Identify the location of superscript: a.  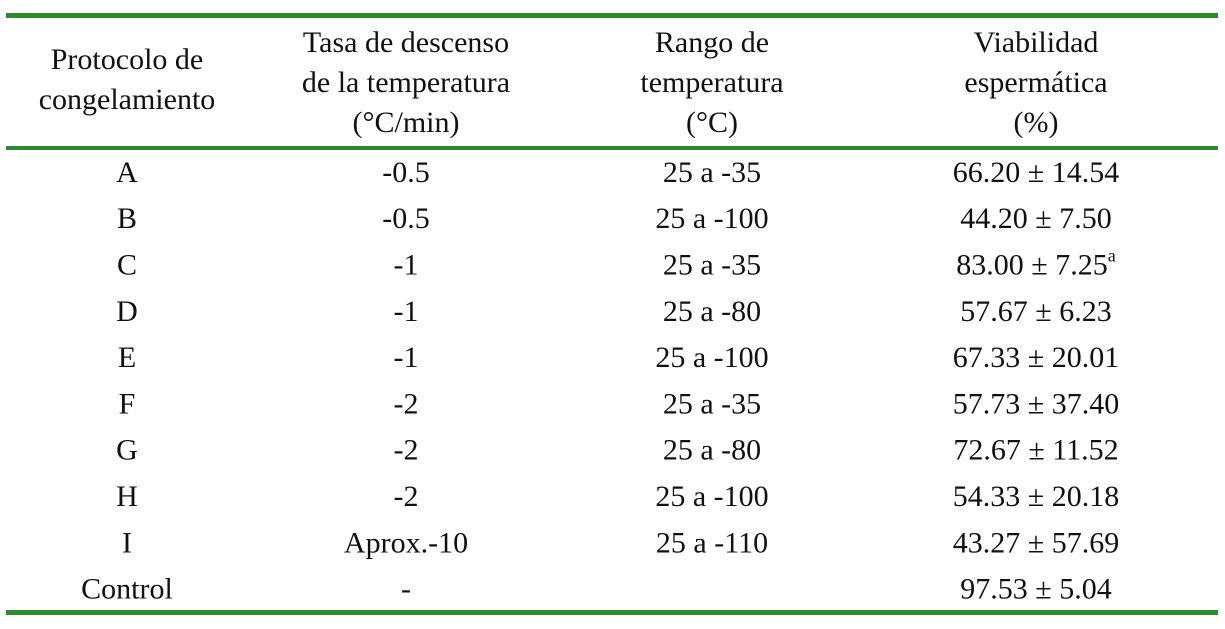
(1112, 256).